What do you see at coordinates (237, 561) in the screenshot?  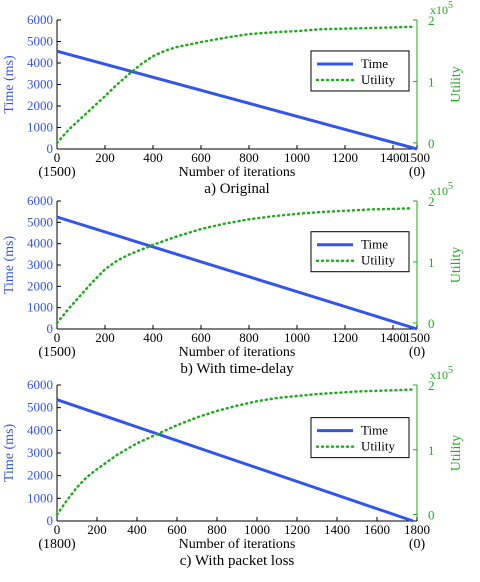 I see `chart-caption: c) With packet loss` at bounding box center [237, 561].